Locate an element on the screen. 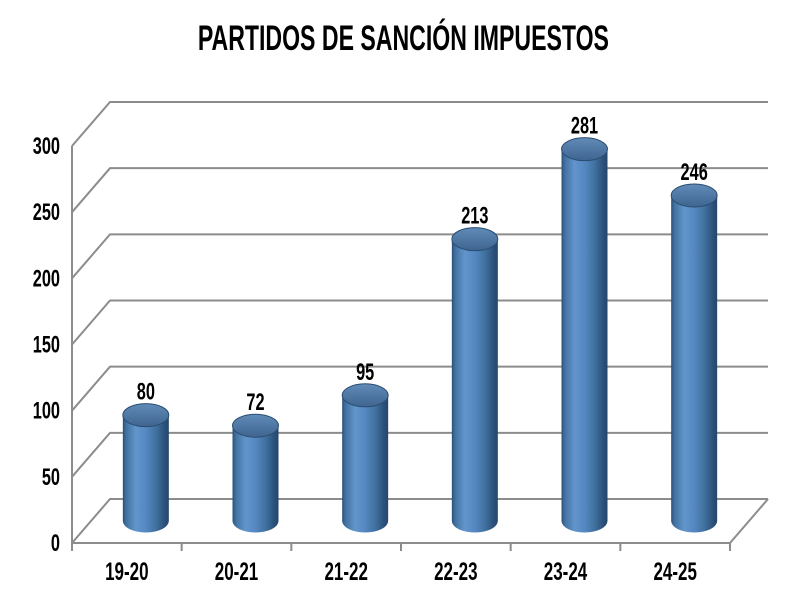 This screenshot has width=800, height=600. bar-value-label-23-24: 281 is located at coordinates (584, 126).